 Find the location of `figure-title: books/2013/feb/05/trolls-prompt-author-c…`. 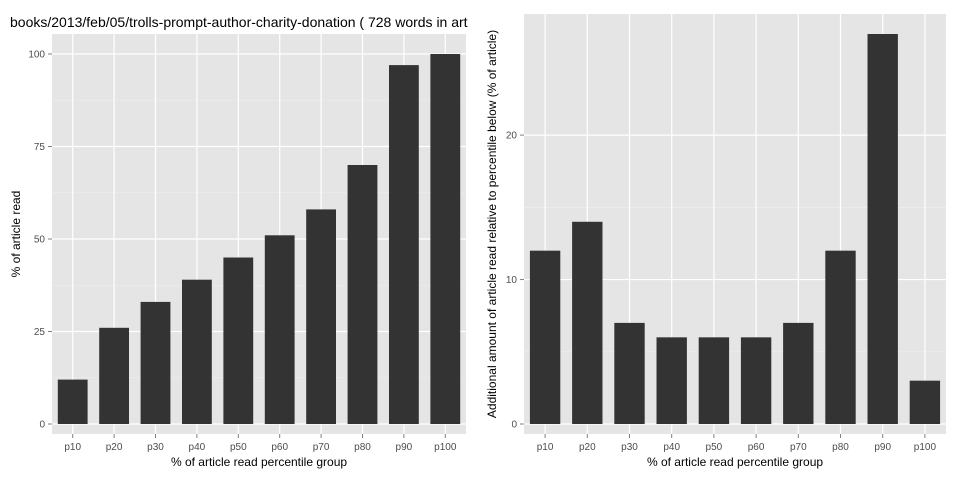

figure-title: books/2013/feb/05/trolls-prompt-author-c… is located at coordinates (239, 22).